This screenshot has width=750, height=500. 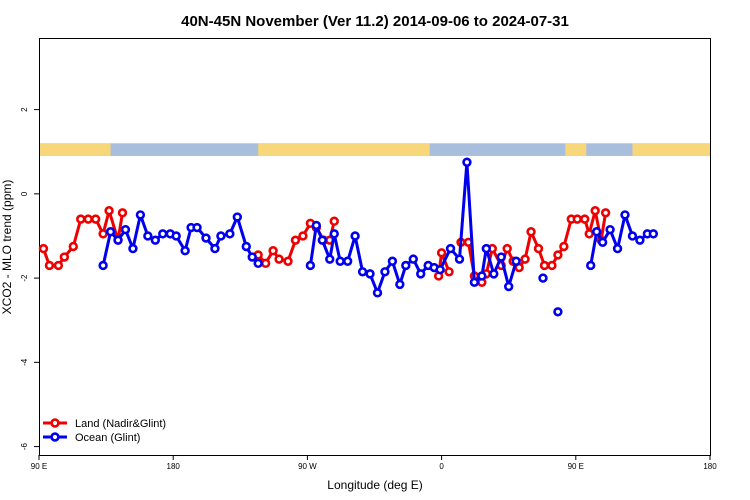 I want to click on x-tick-label-3: 0, so click(x=441, y=466).